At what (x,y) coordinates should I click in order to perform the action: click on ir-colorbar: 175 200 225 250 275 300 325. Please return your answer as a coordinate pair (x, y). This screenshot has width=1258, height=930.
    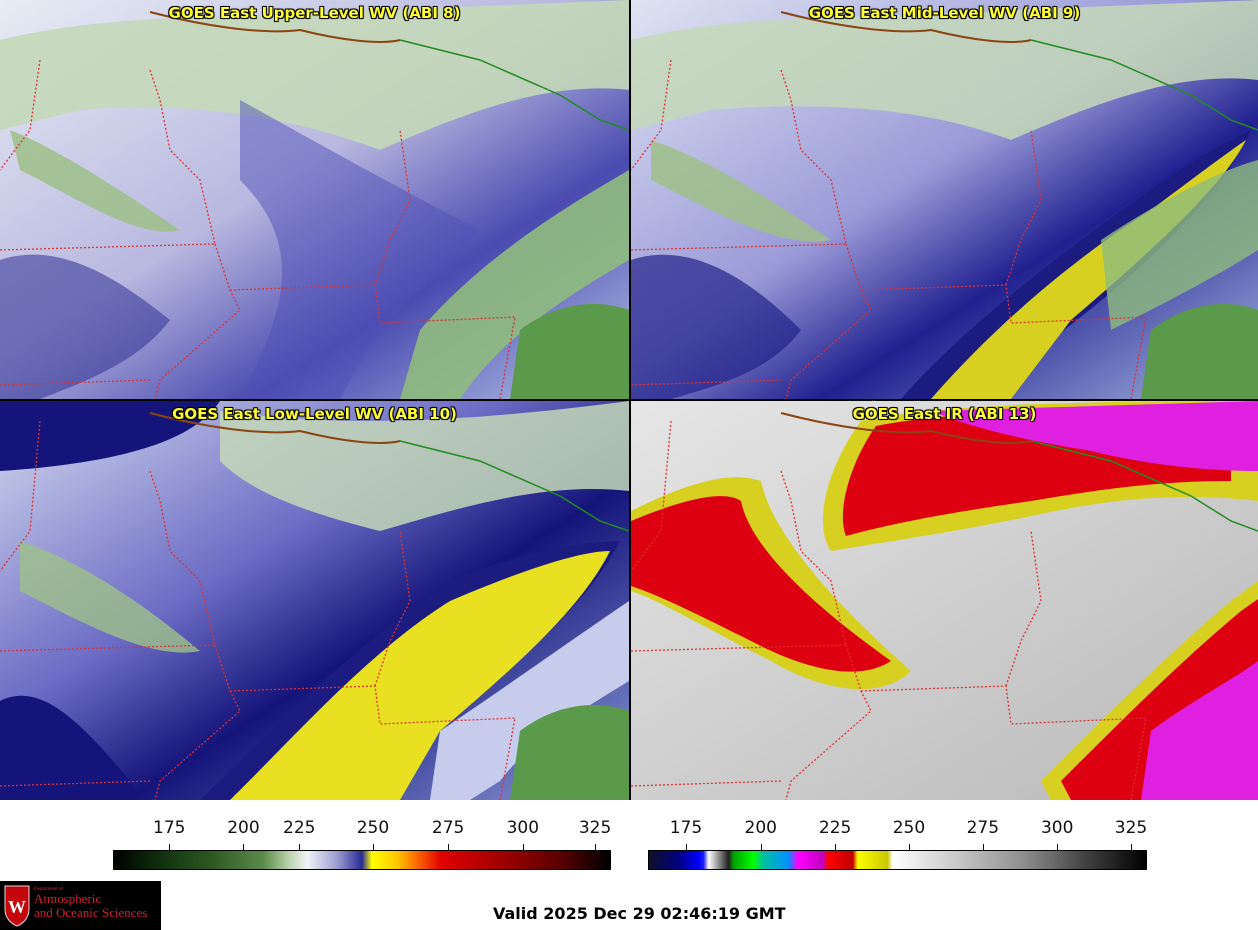
    Looking at the image, I should click on (897, 841).